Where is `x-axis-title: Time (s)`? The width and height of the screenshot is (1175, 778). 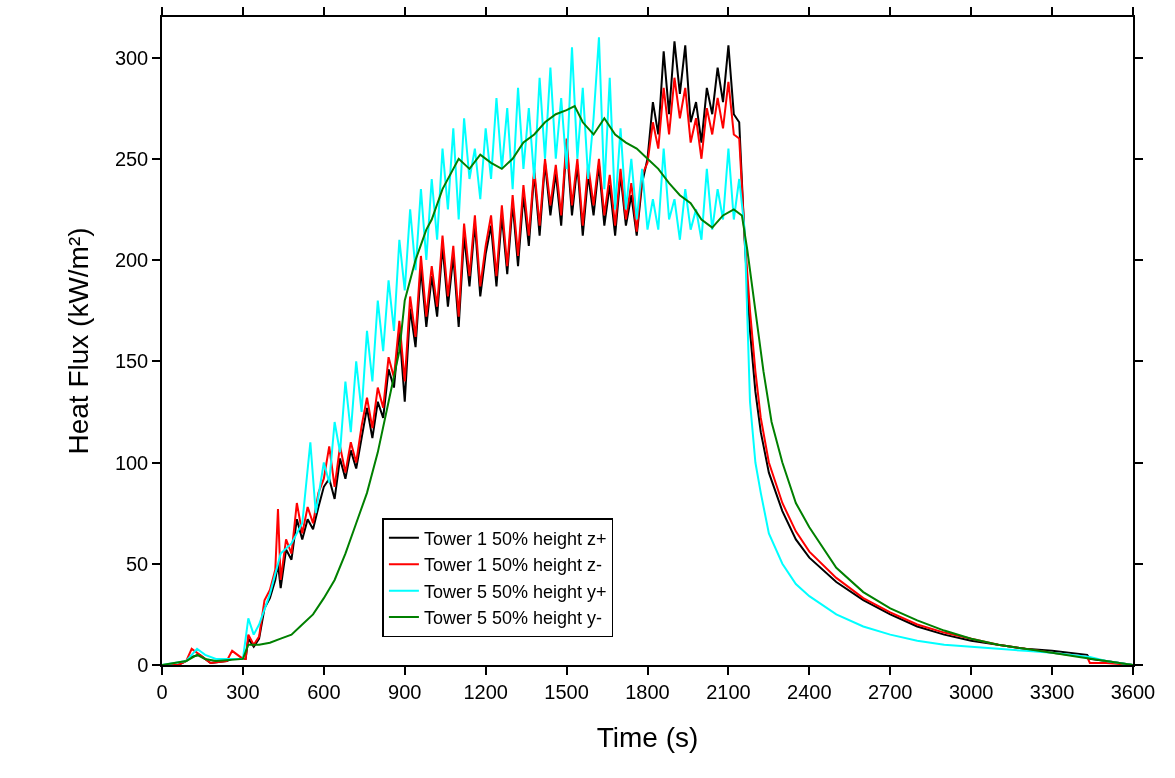 x-axis-title: Time (s) is located at coordinates (647, 738).